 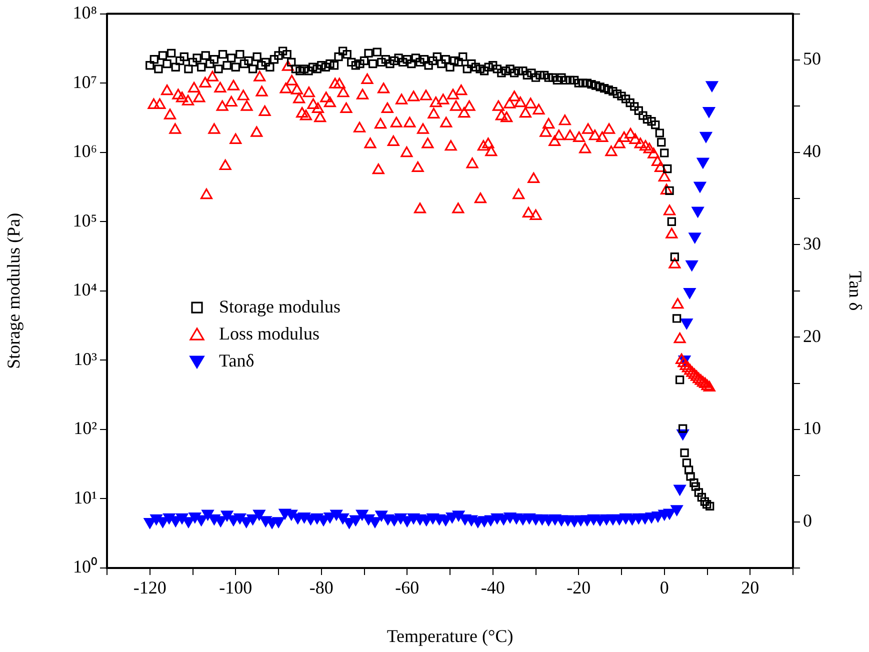 I want to click on x-tick-label: -40, so click(x=492, y=588).